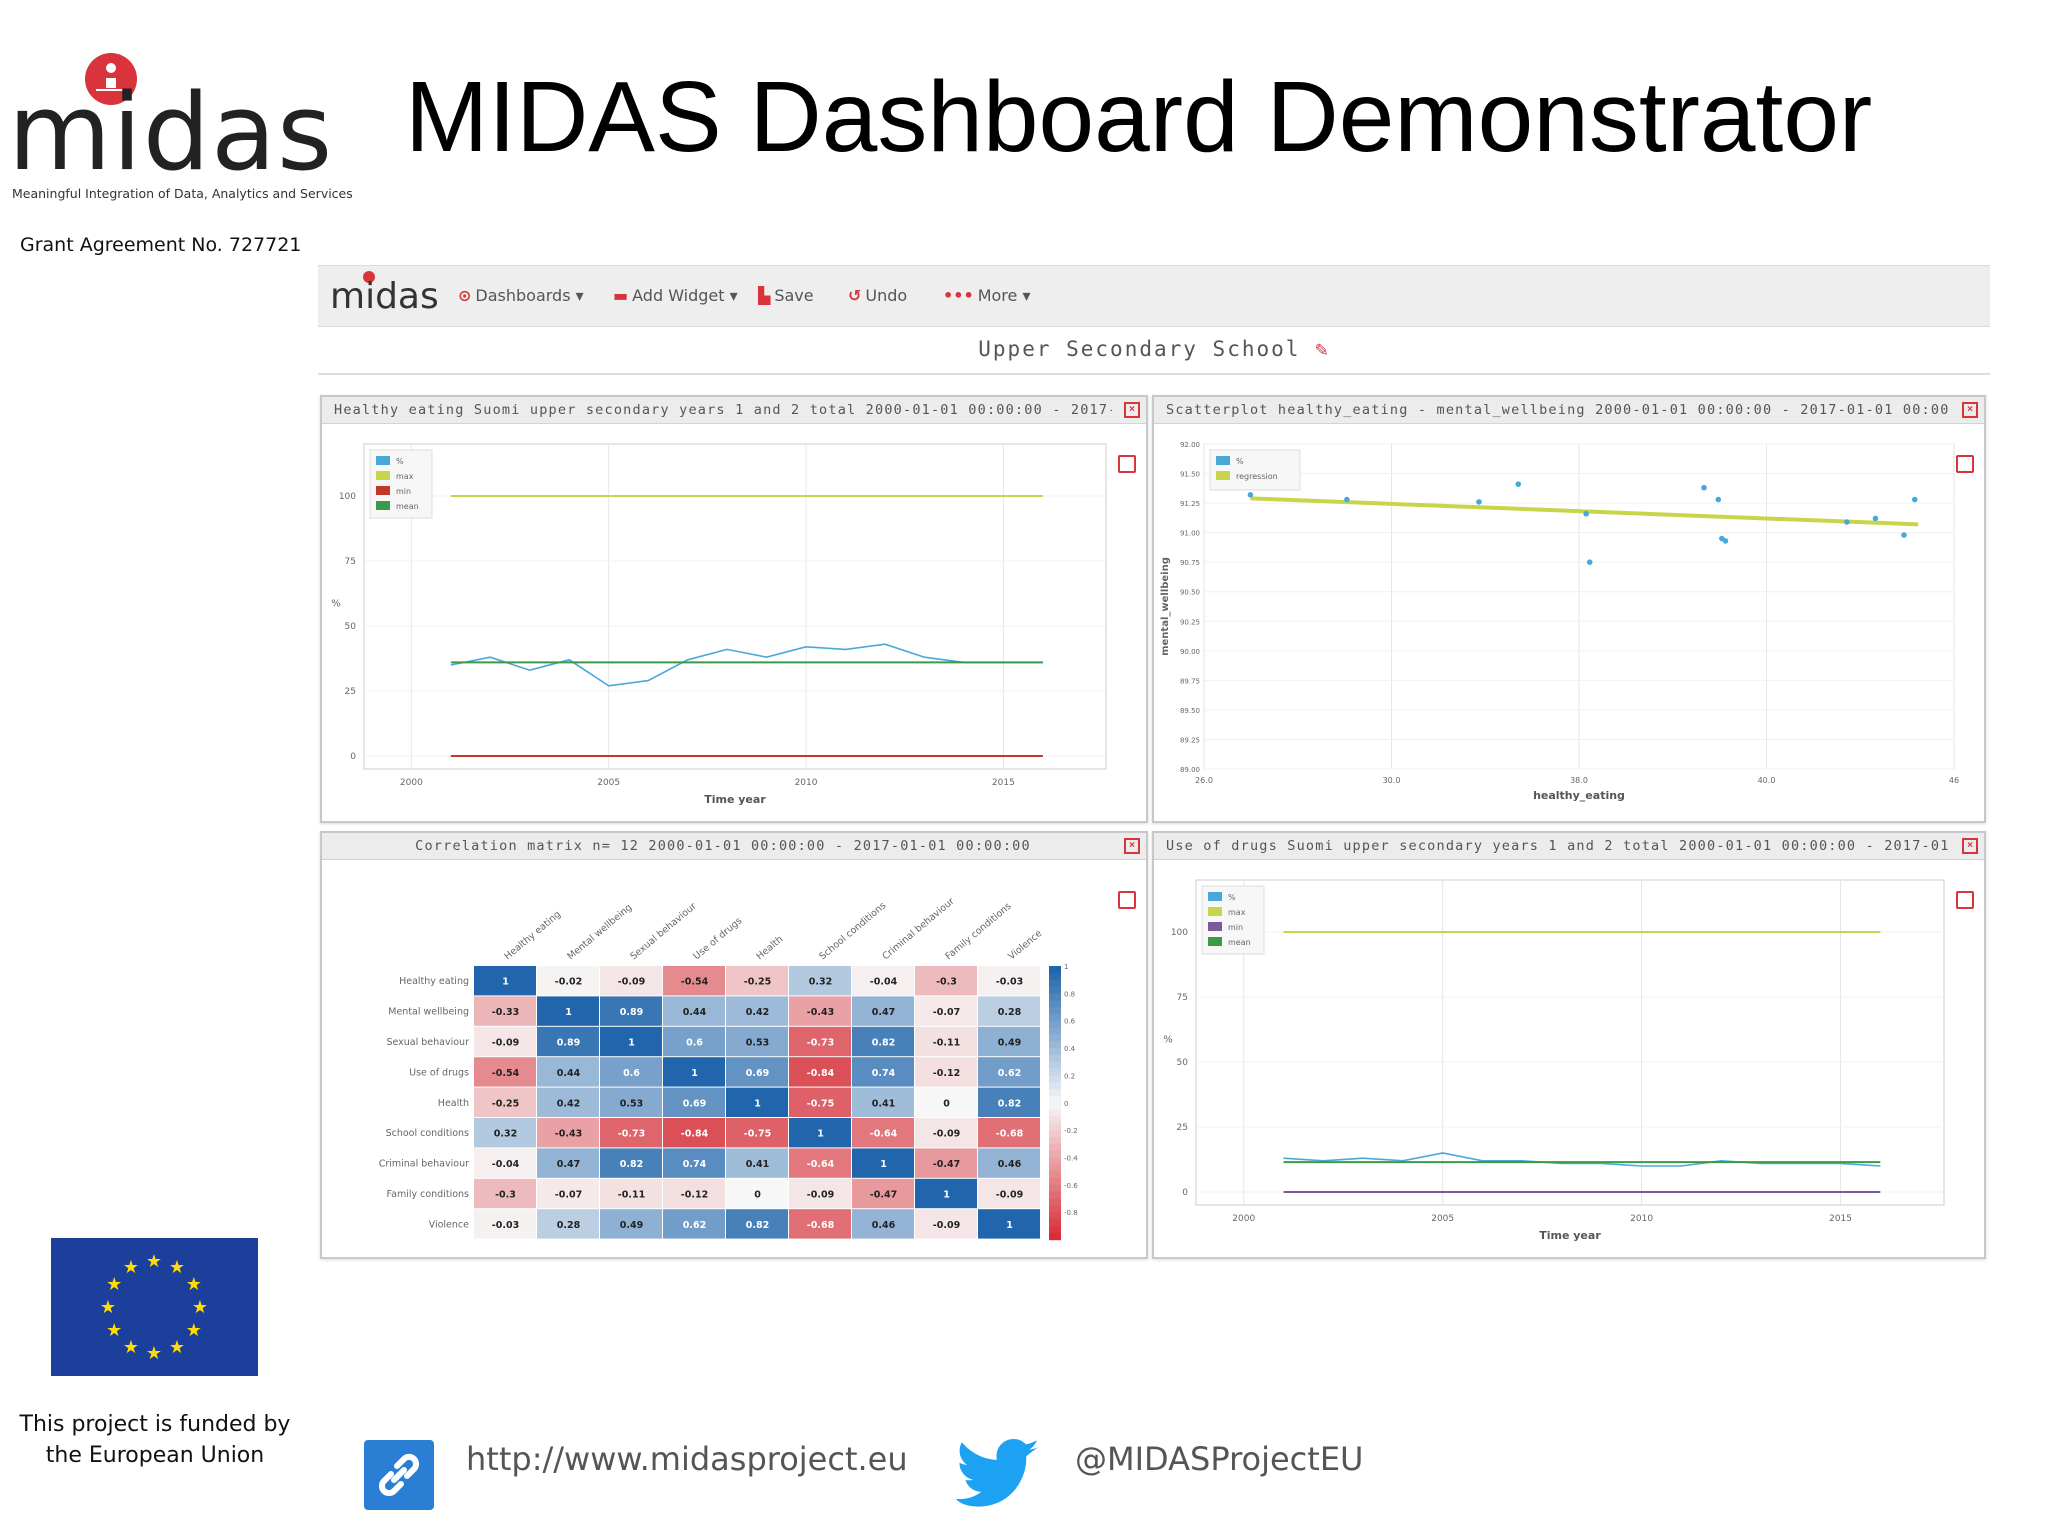  What do you see at coordinates (568, 1134) in the screenshot?
I see `cell-value: -0.43` at bounding box center [568, 1134].